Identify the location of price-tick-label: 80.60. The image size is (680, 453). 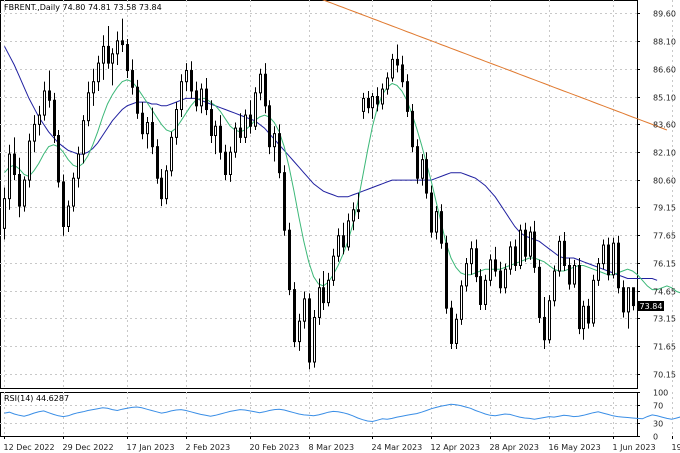
(664, 181).